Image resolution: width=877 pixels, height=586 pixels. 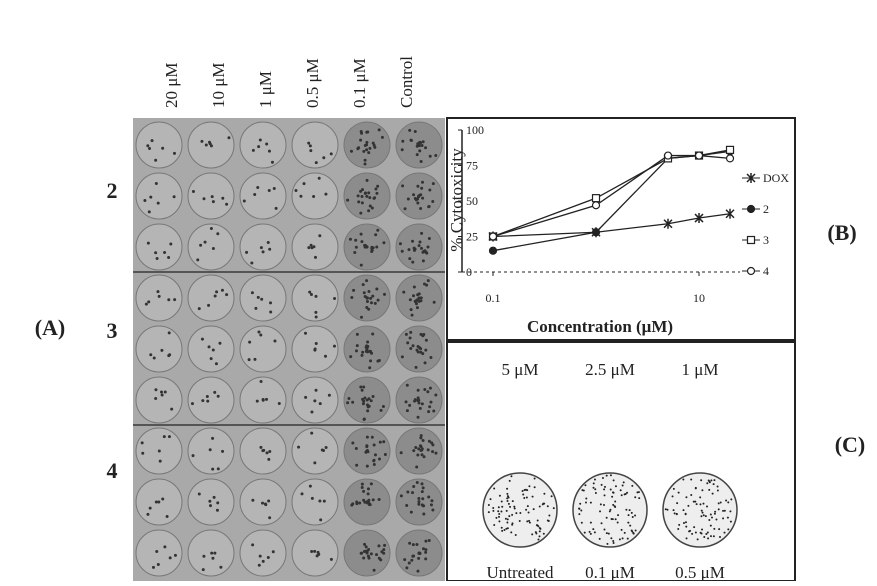 What do you see at coordinates (265, 89) in the screenshot?
I see `column-label: 1 μM` at bounding box center [265, 89].